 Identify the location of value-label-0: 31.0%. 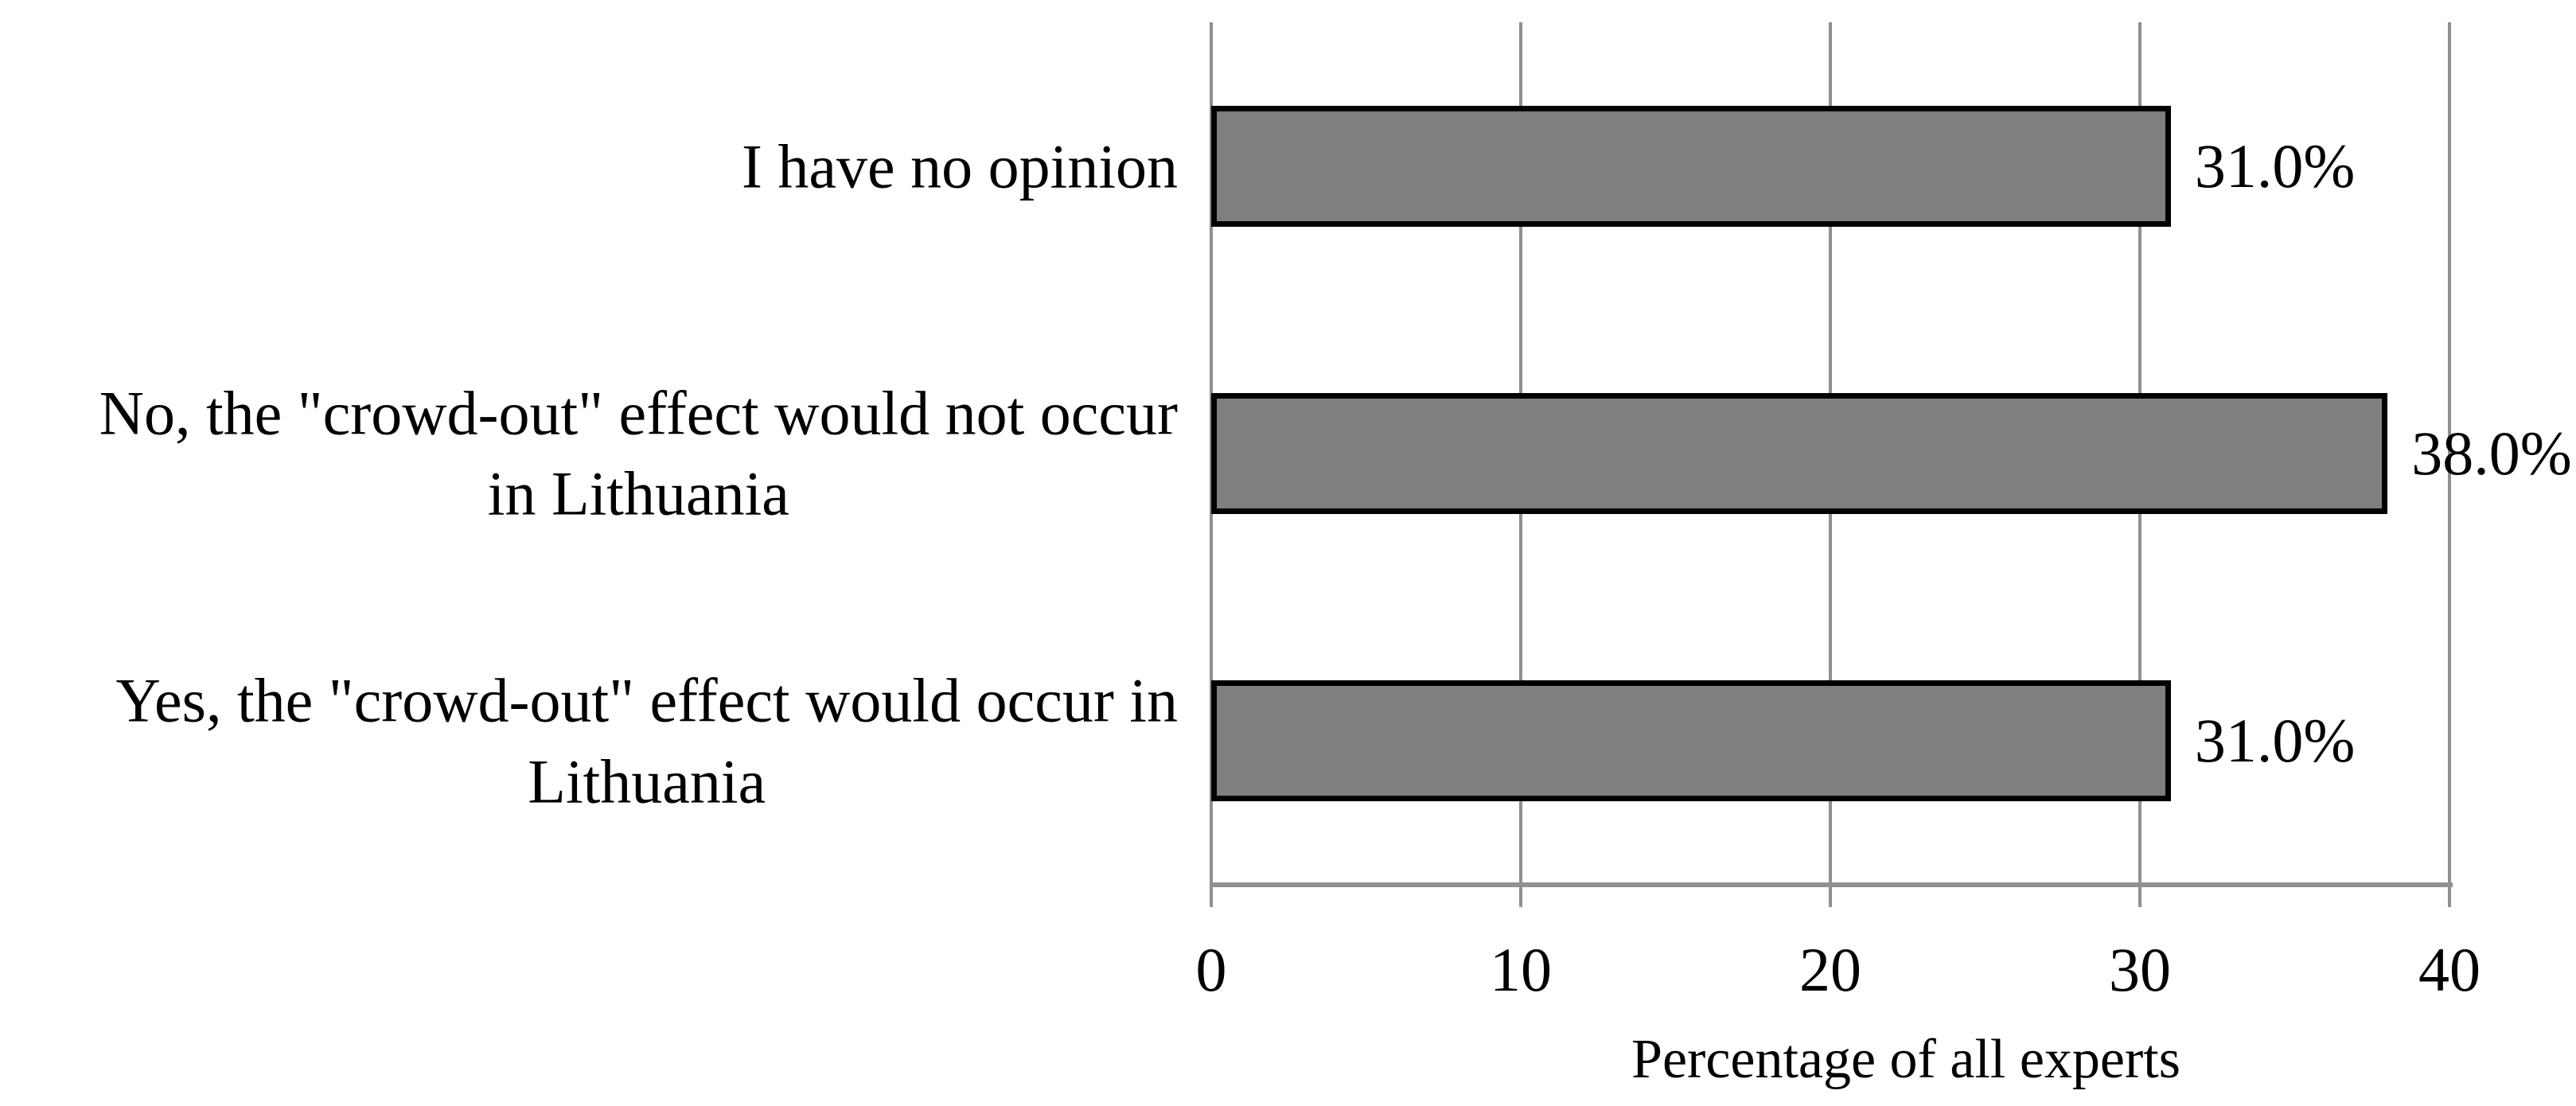
(2275, 165).